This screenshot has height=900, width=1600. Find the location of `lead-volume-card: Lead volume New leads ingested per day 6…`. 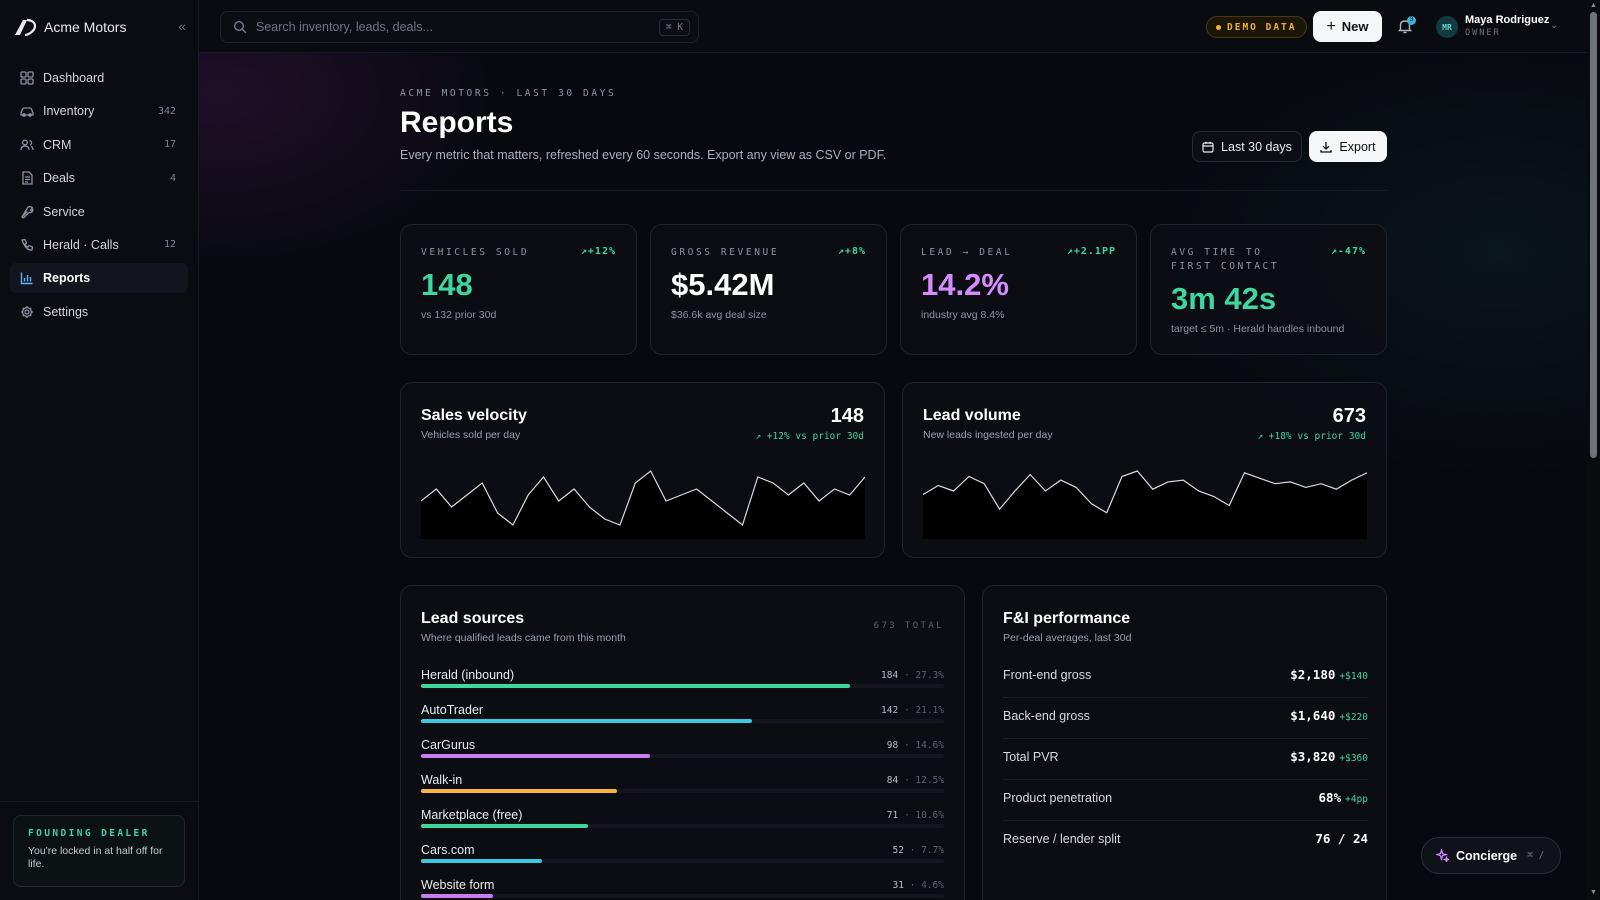

lead-volume-card: Lead volume New leads ingested per day 6… is located at coordinates (1144, 470).